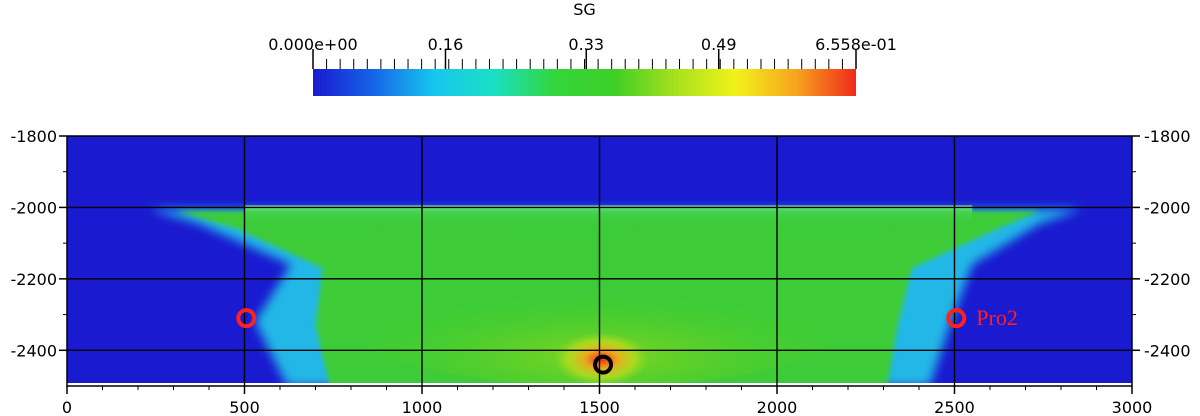 This screenshot has height=416, width=1200. Describe the element at coordinates (719, 44) in the screenshot. I see `colorbar-tick-label: 0.49` at that location.